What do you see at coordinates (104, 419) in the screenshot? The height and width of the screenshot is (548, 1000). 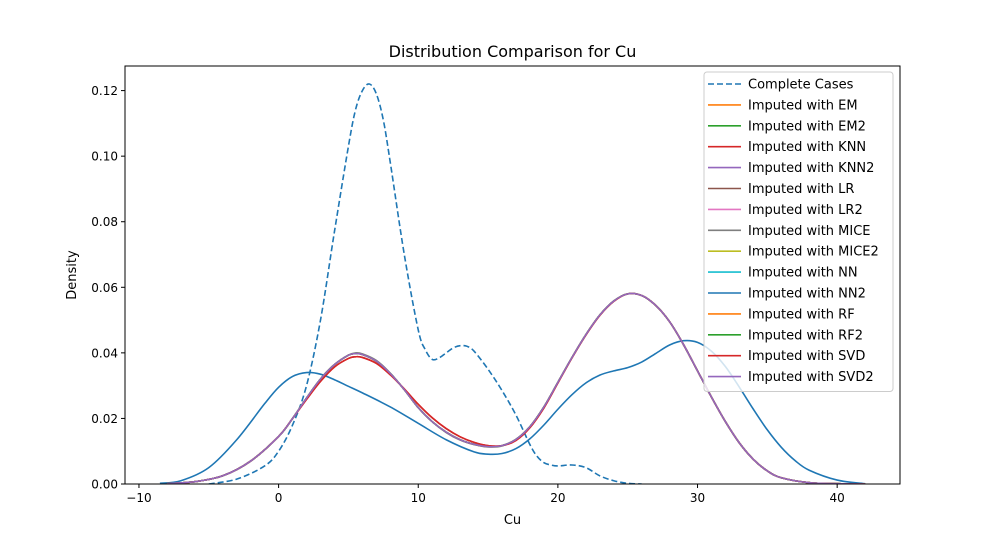 I see `y-tick-label: 0.02` at bounding box center [104, 419].